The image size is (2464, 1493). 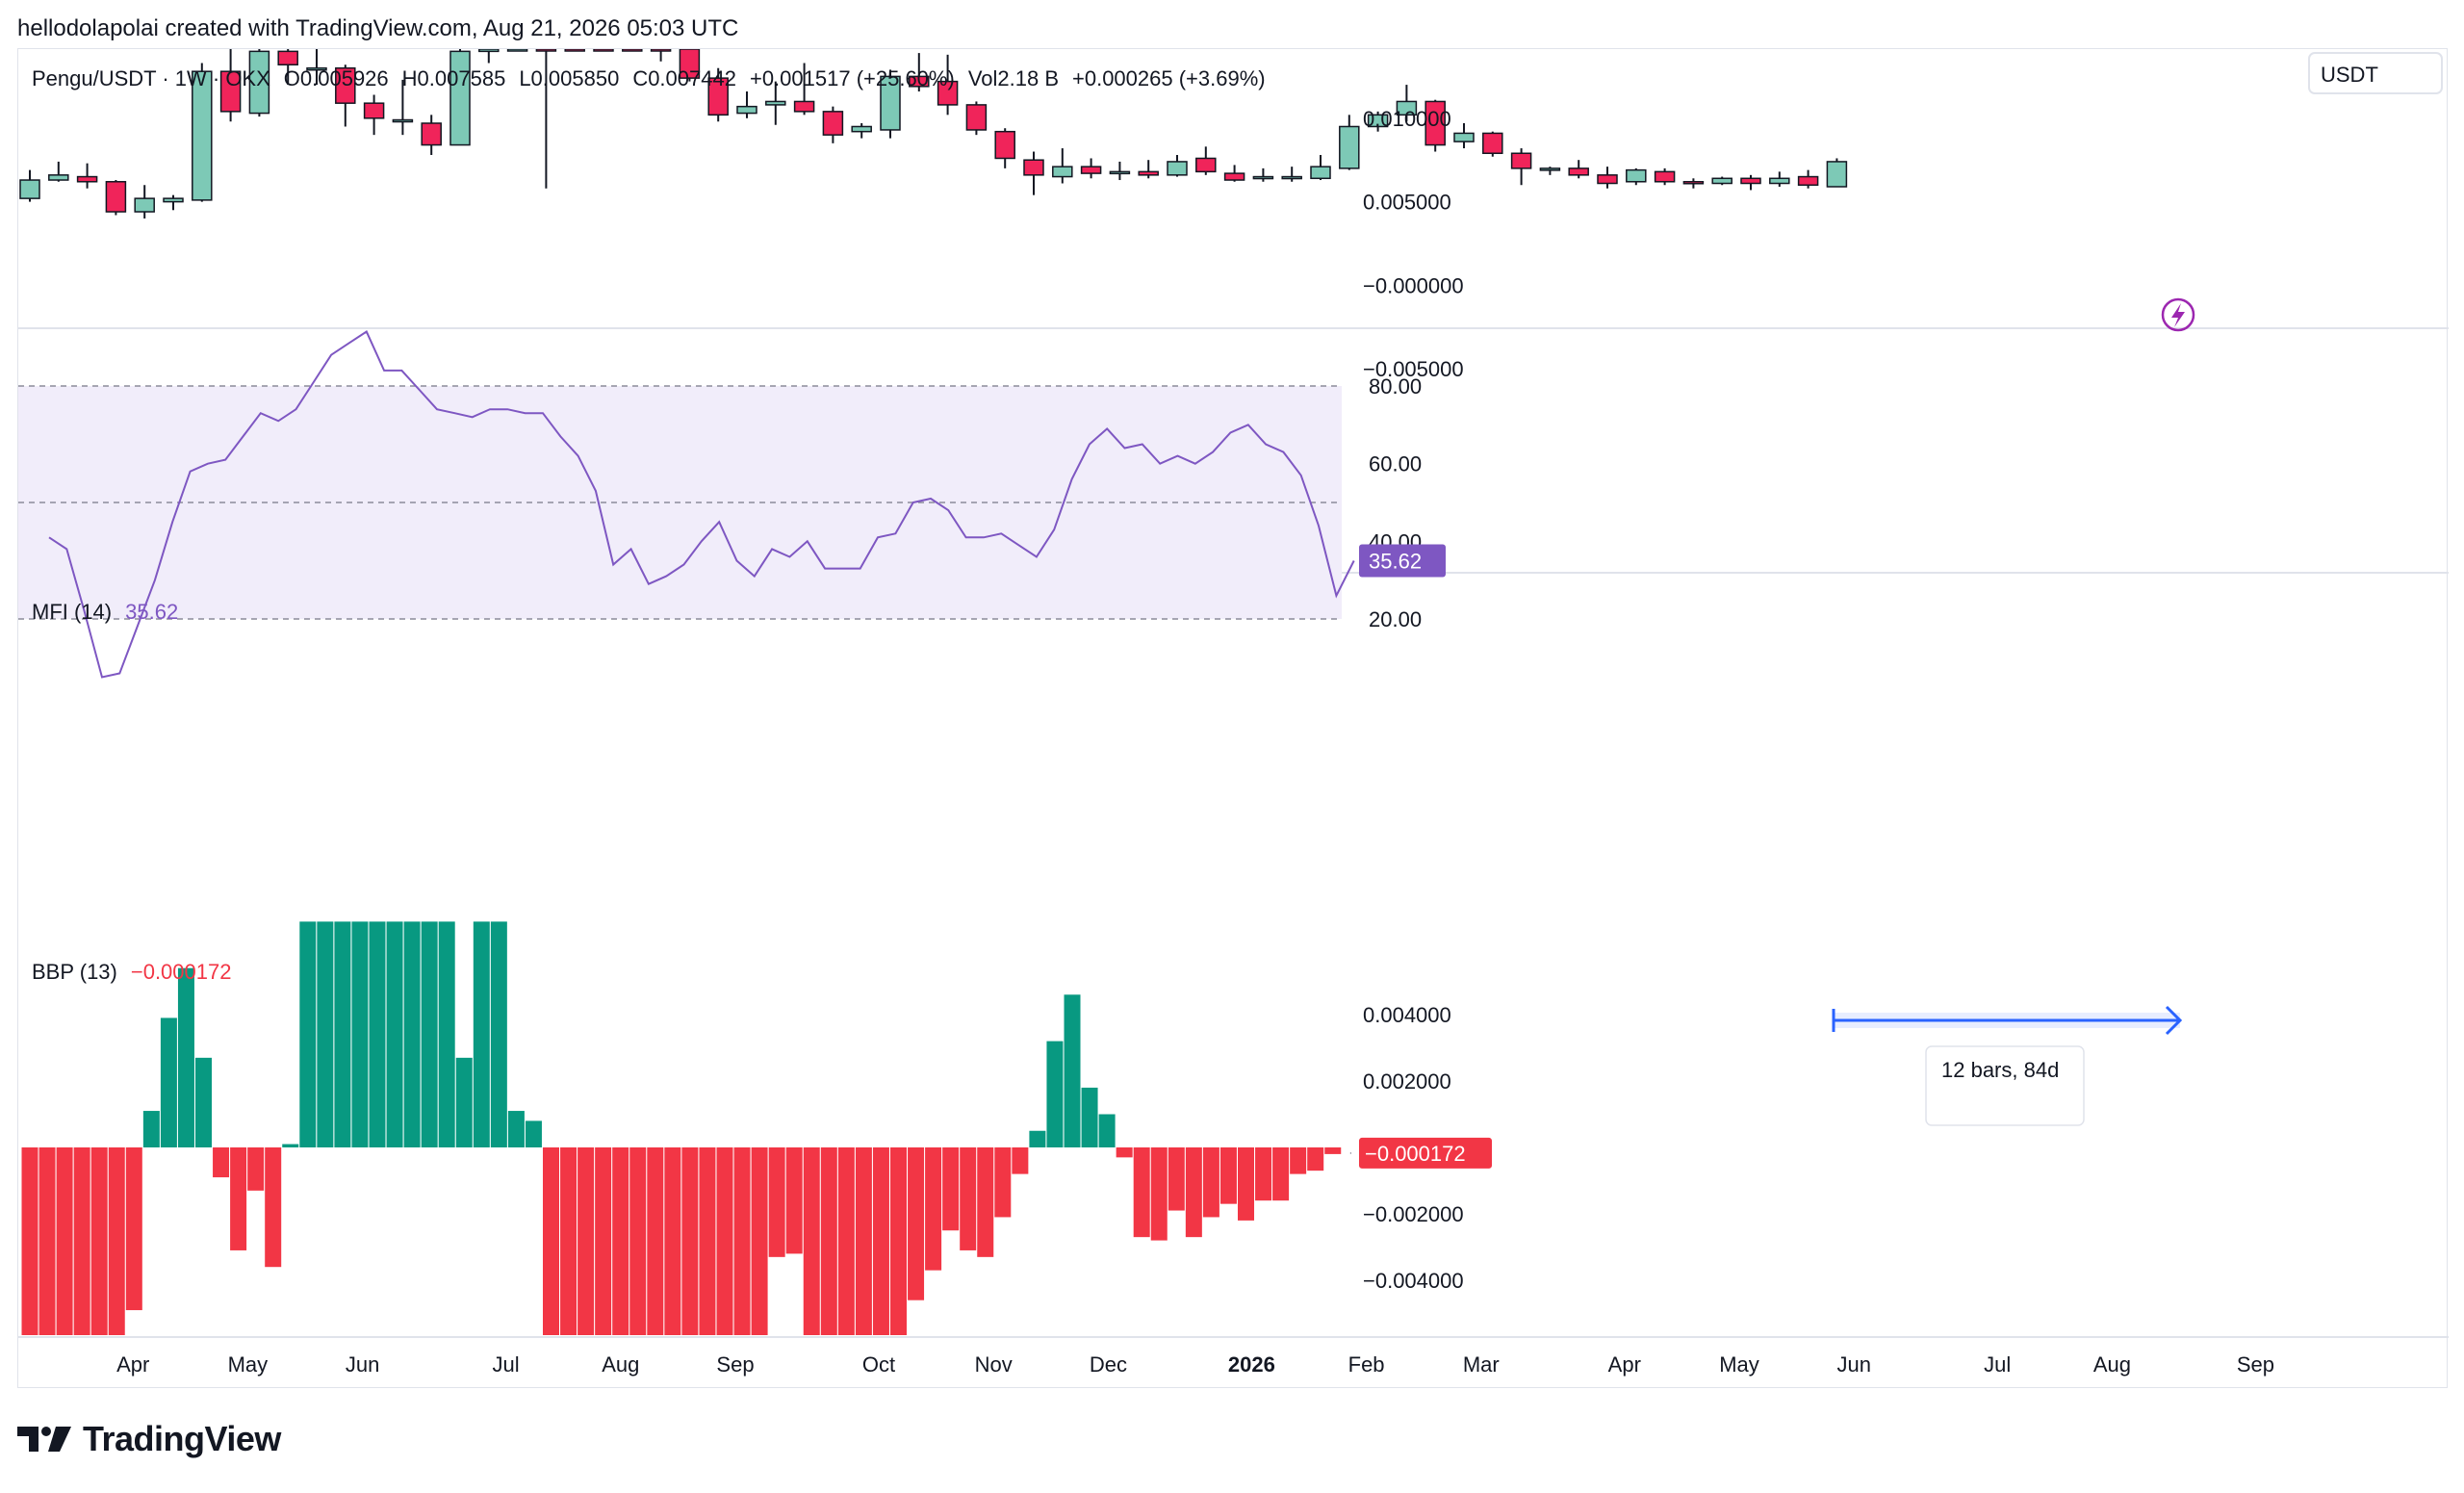 I want to click on mfi-last-value: 35.62, so click(x=1395, y=562).